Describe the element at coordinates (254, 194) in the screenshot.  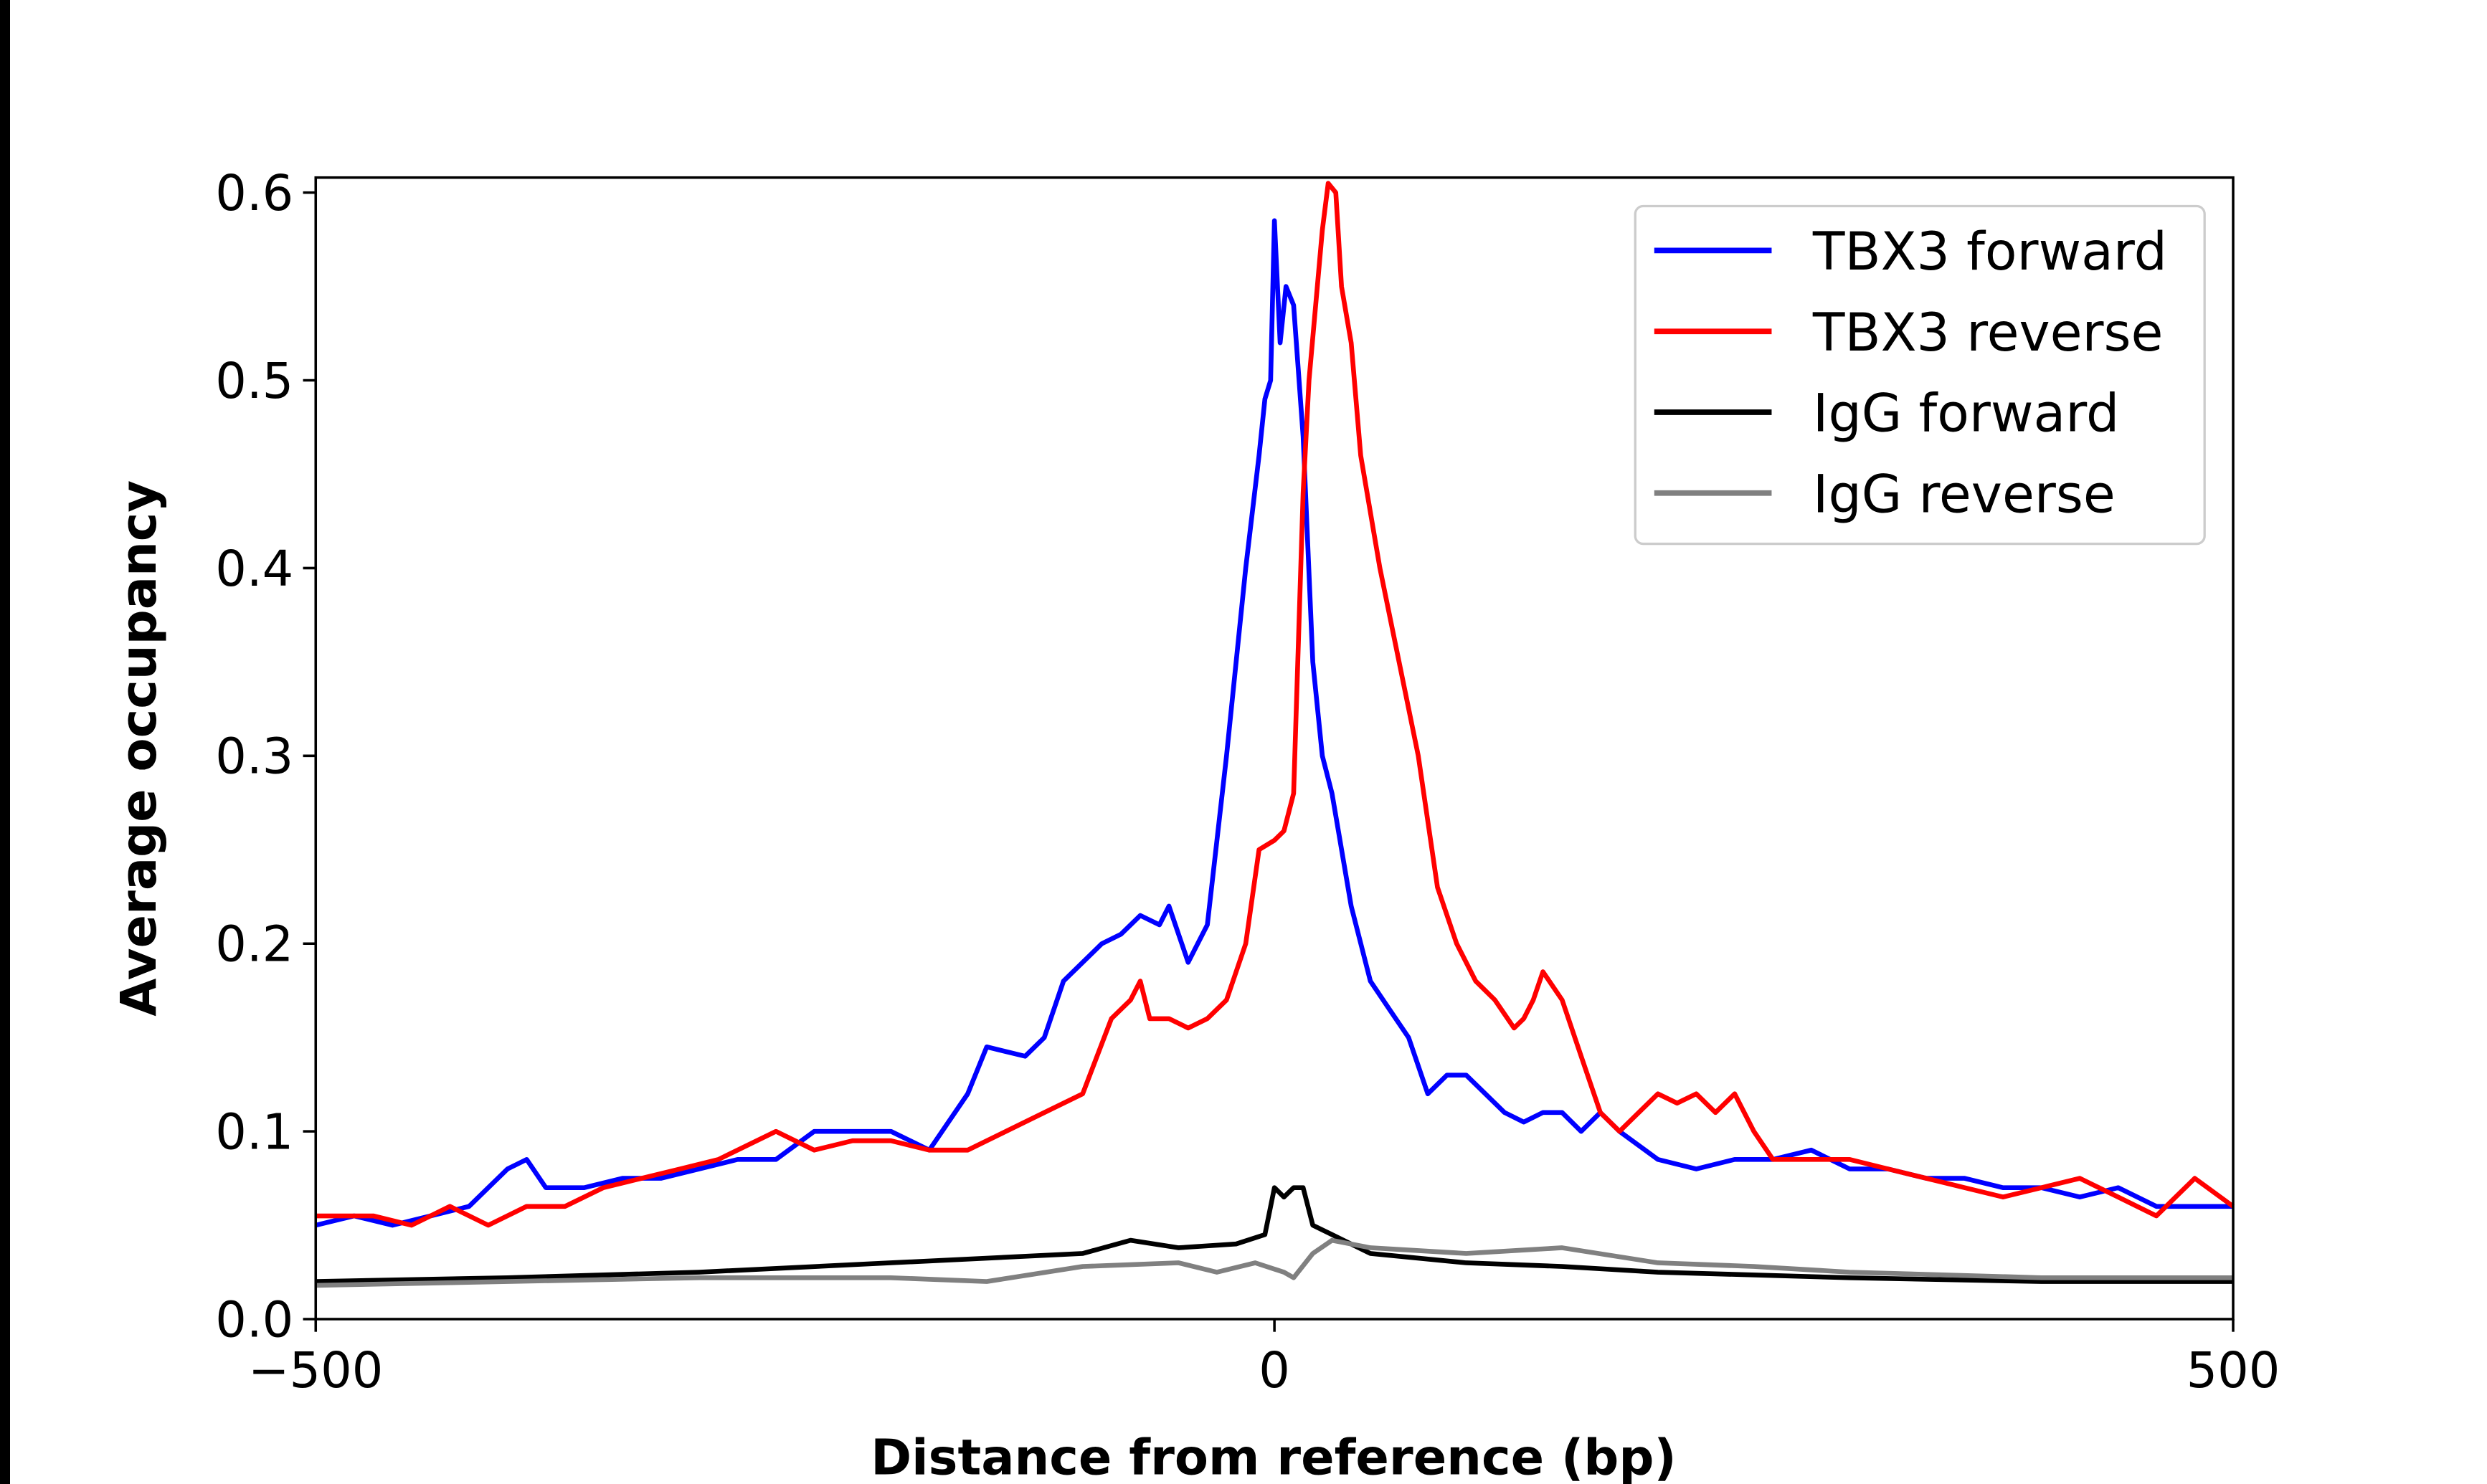
I see `y-tick-label: 0.6` at that location.